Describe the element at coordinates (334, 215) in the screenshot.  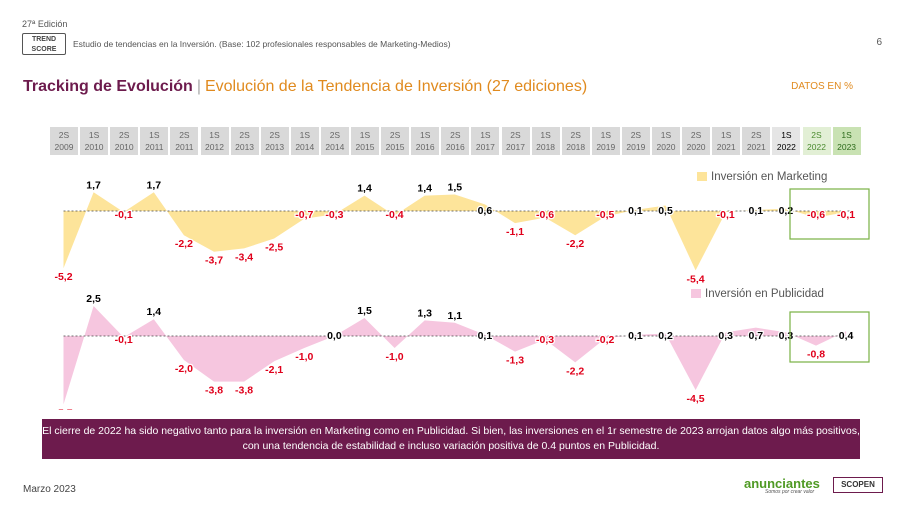
I see `data-label-marketing: -0,3` at that location.